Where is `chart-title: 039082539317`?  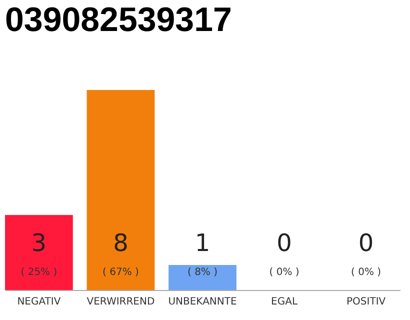 chart-title: 039082539317 is located at coordinates (118, 20).